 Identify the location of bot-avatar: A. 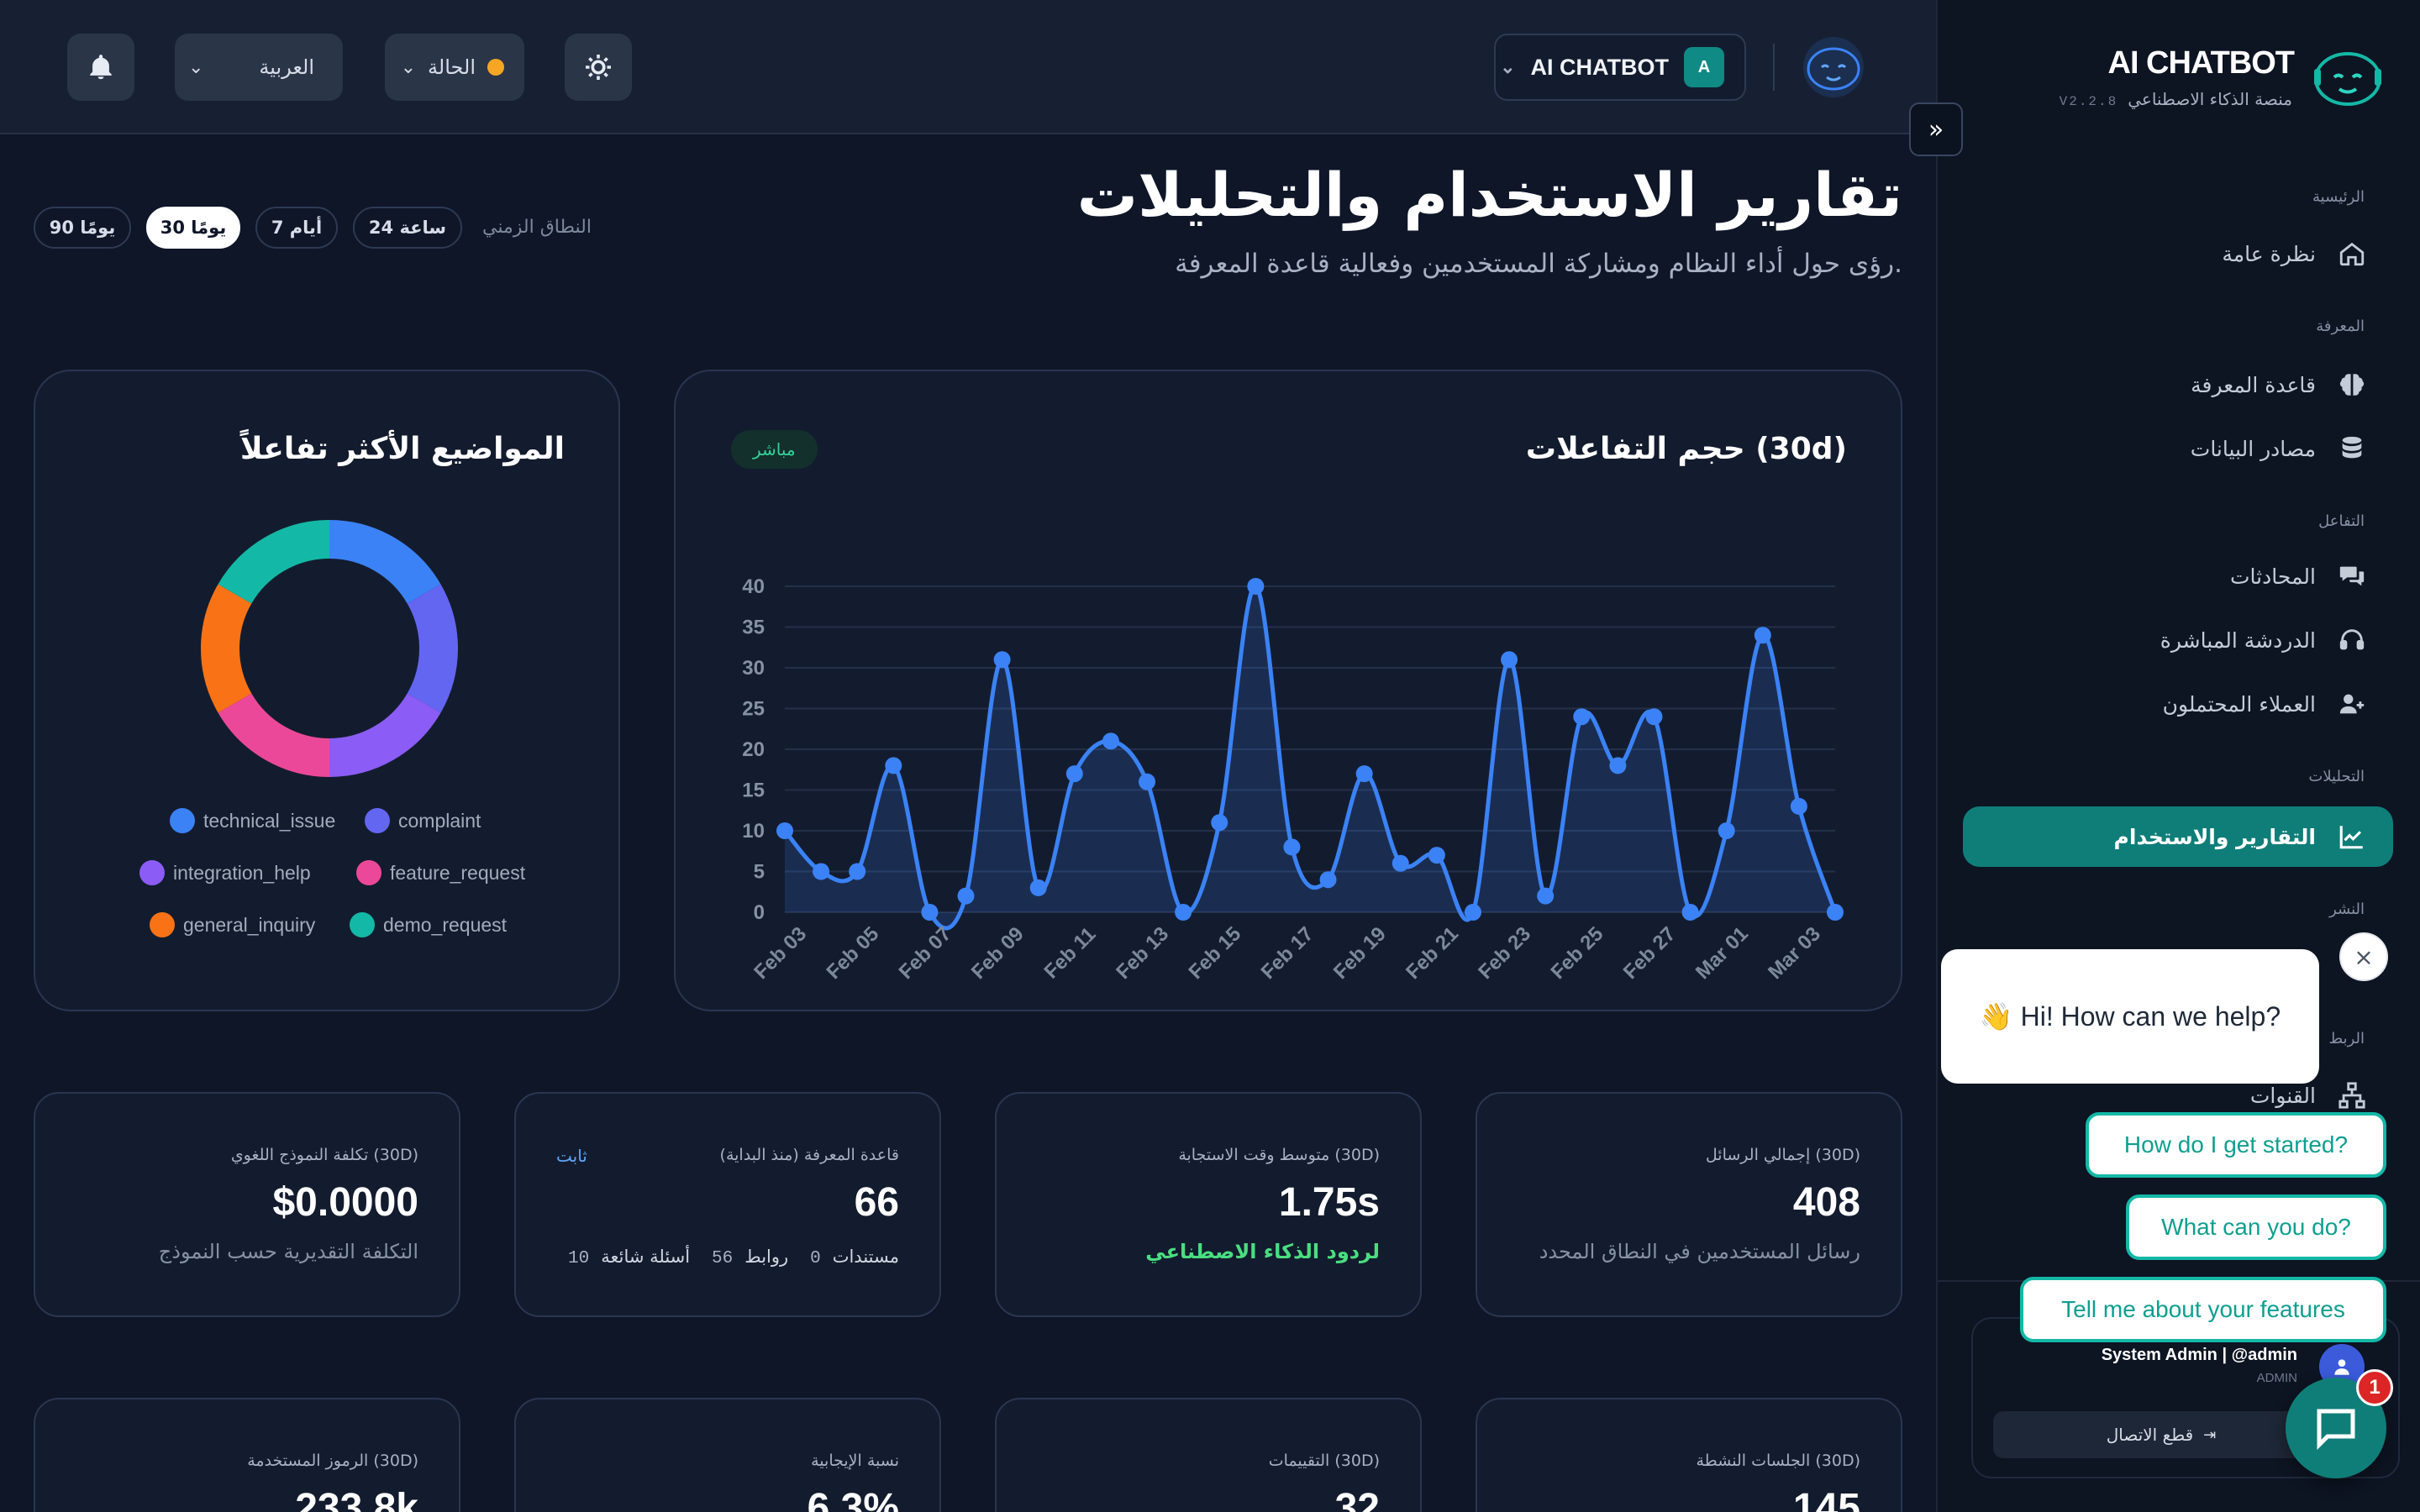
(1704, 67).